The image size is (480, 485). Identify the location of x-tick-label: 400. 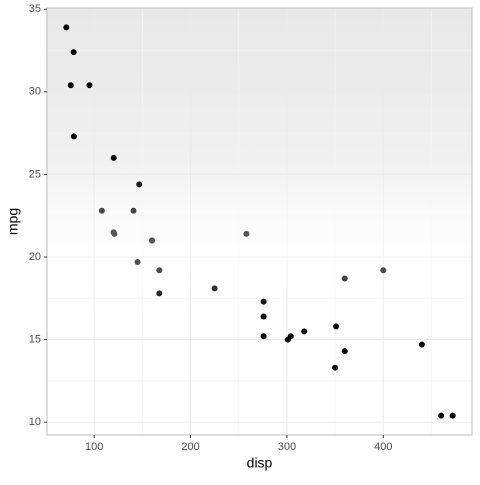
(383, 447).